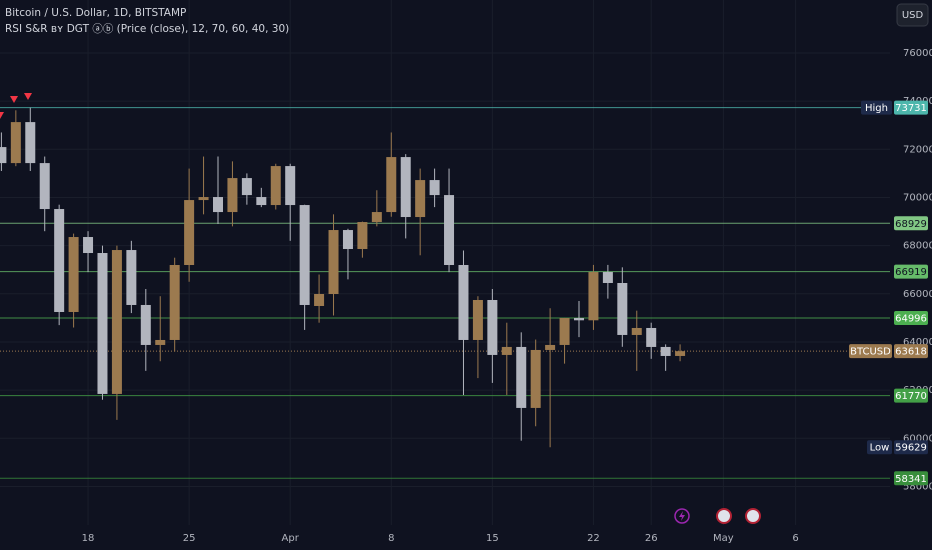 This screenshot has width=932, height=550. I want to click on price-tag: 59629, so click(911, 448).